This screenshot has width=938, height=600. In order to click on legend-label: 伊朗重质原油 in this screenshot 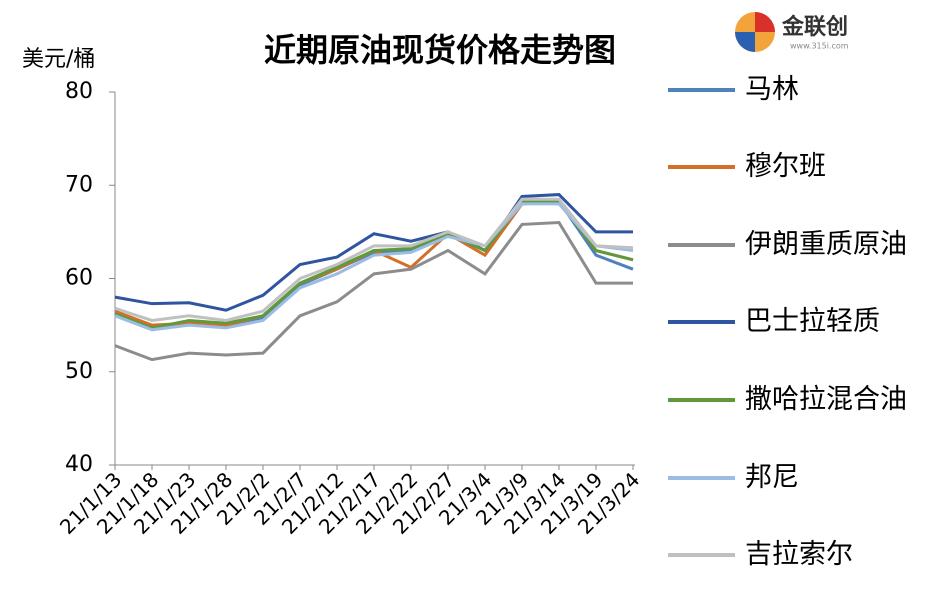, I will do `click(826, 244)`.